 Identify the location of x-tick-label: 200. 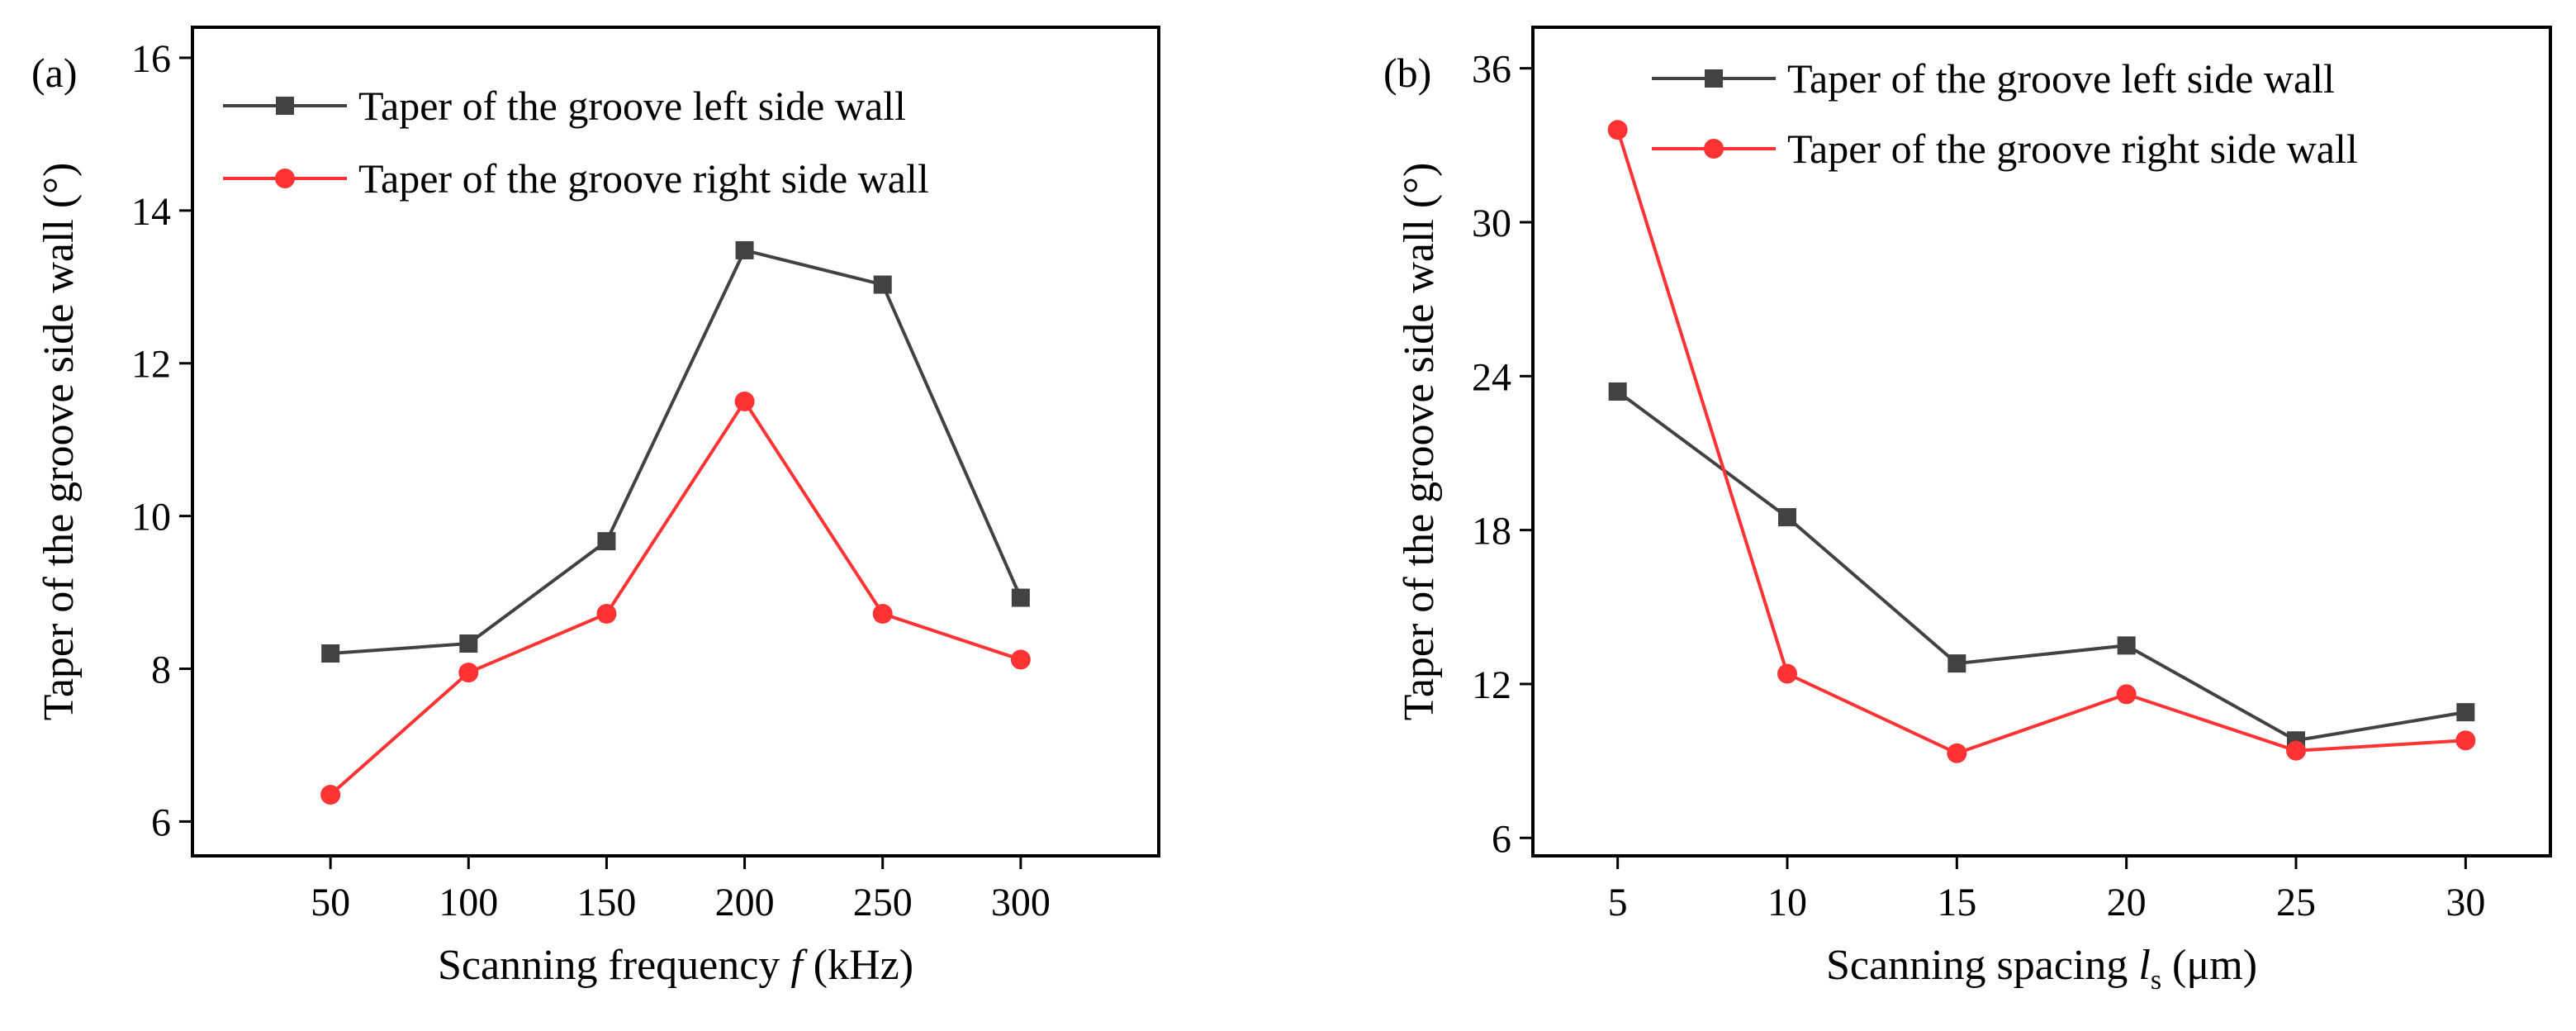
(745, 902).